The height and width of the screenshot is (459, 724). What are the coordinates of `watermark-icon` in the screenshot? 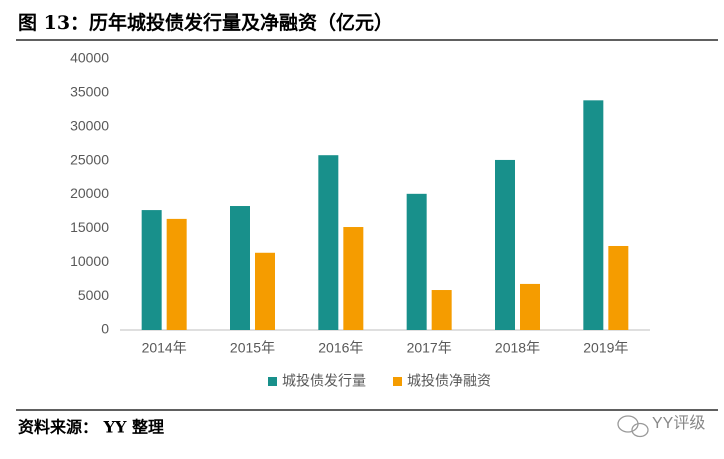 It's located at (633, 426).